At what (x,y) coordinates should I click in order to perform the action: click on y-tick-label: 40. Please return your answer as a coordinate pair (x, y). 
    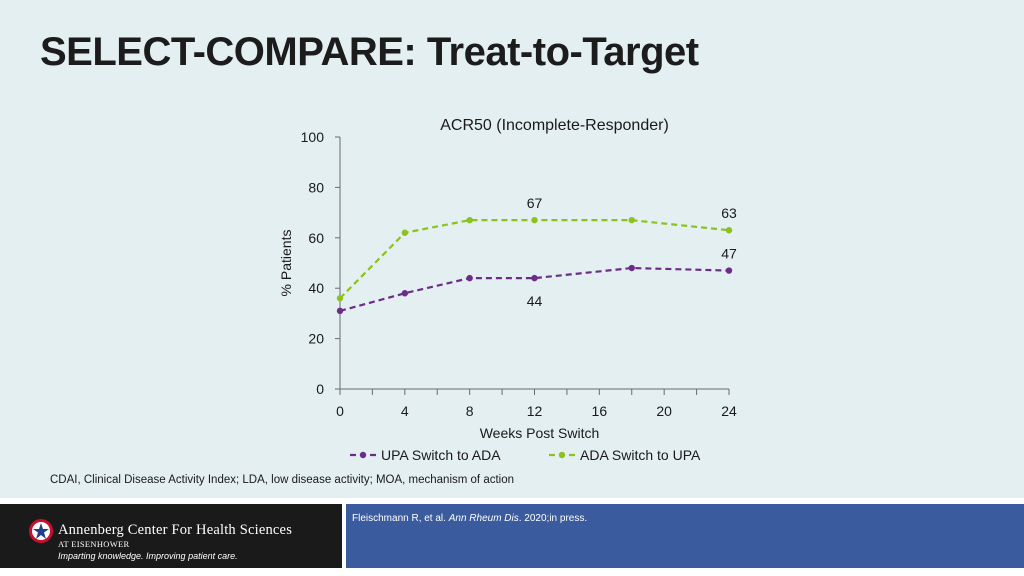
    Looking at the image, I should click on (316, 288).